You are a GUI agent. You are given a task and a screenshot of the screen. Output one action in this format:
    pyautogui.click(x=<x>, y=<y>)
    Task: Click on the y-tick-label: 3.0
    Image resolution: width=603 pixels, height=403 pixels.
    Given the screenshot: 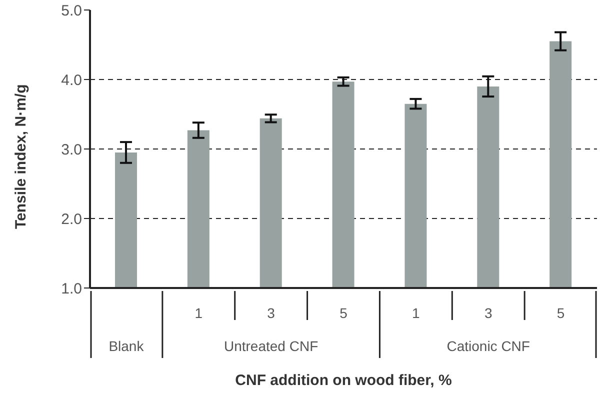 What is the action you would take?
    pyautogui.click(x=71, y=149)
    